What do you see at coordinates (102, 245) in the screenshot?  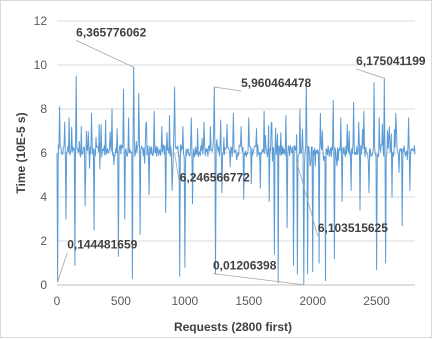 I see `annotation-label-6: 0,144481659` at bounding box center [102, 245].